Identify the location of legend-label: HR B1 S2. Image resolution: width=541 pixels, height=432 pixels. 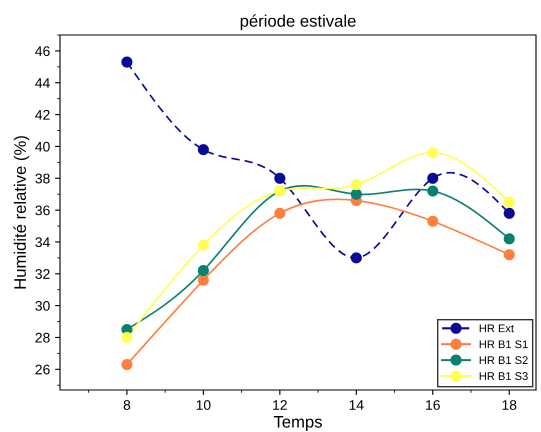
(504, 360).